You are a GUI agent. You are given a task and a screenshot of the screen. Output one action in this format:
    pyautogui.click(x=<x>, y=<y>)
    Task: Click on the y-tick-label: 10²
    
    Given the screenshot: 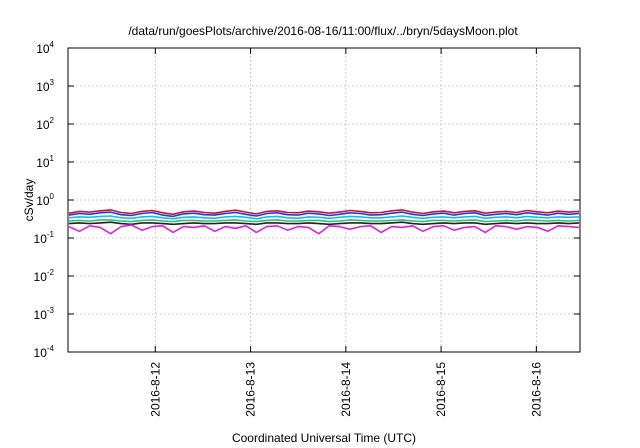 What is the action you would take?
    pyautogui.click(x=45, y=124)
    